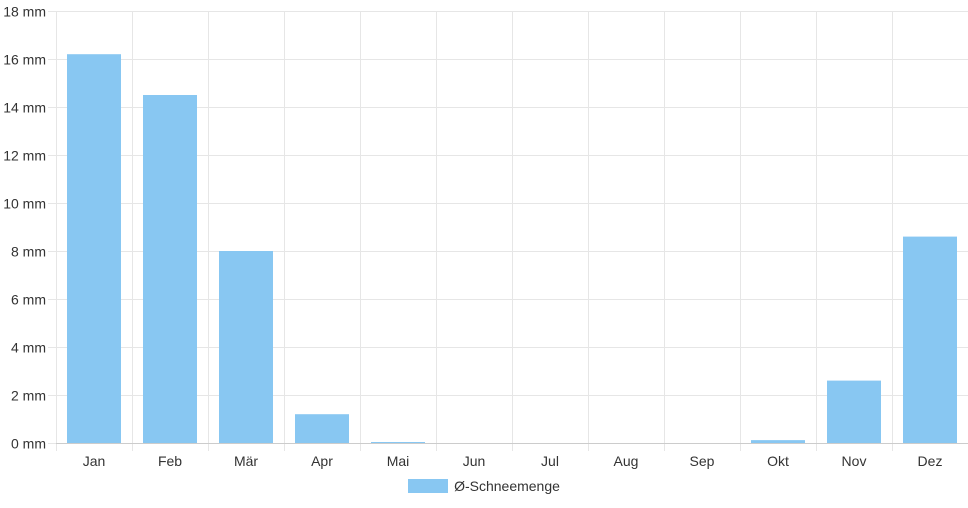 The width and height of the screenshot is (968, 508). I want to click on bar-jan, so click(94, 248).